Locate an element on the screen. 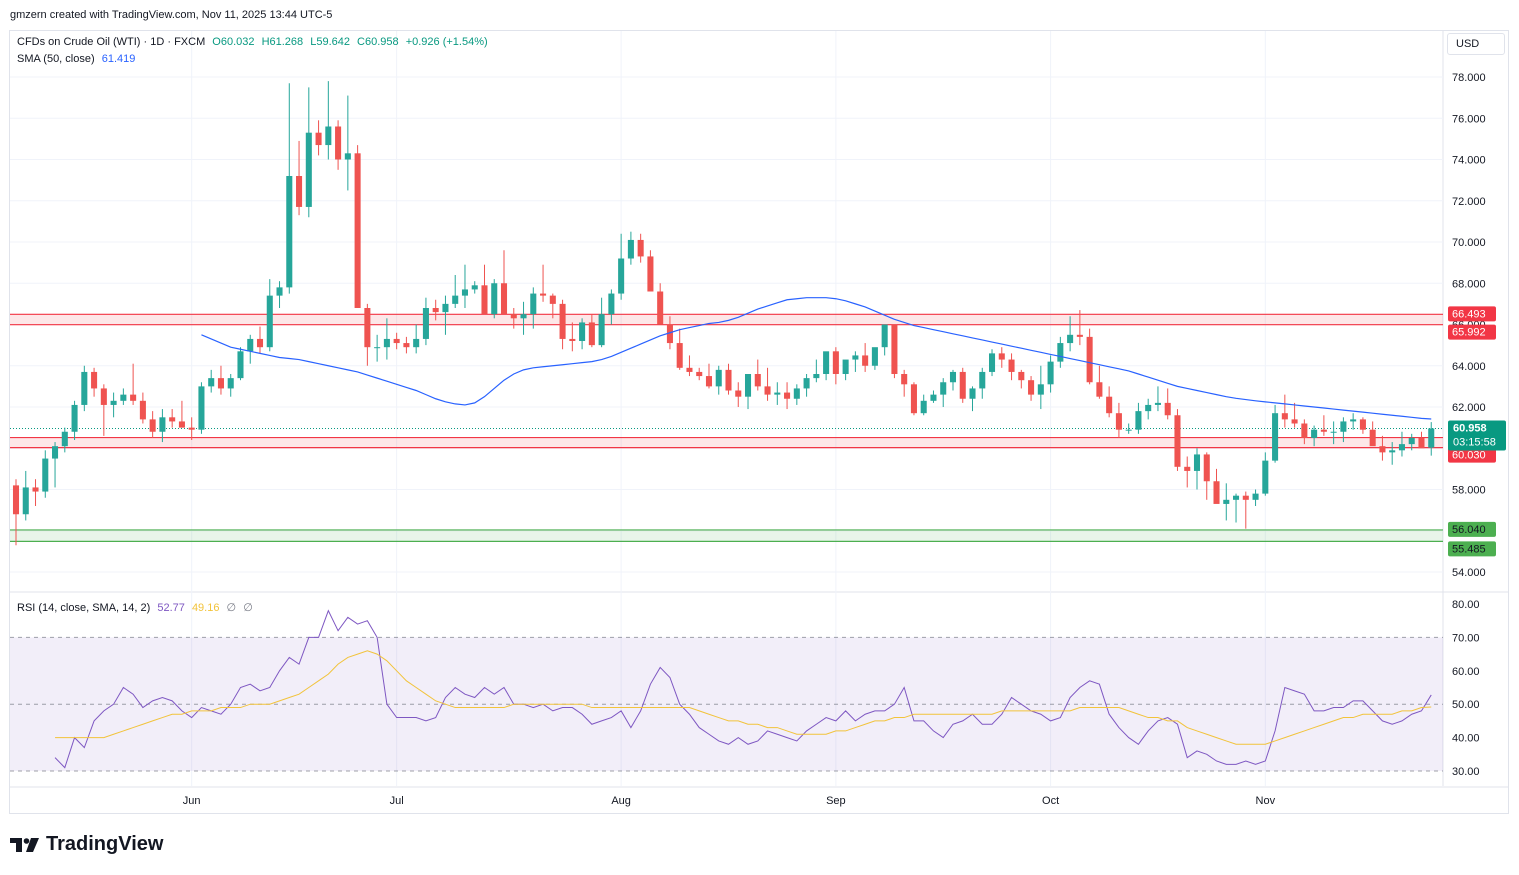 Image resolution: width=1519 pixels, height=875 pixels. resistance-zone-price-label: 66.493 is located at coordinates (1469, 314).